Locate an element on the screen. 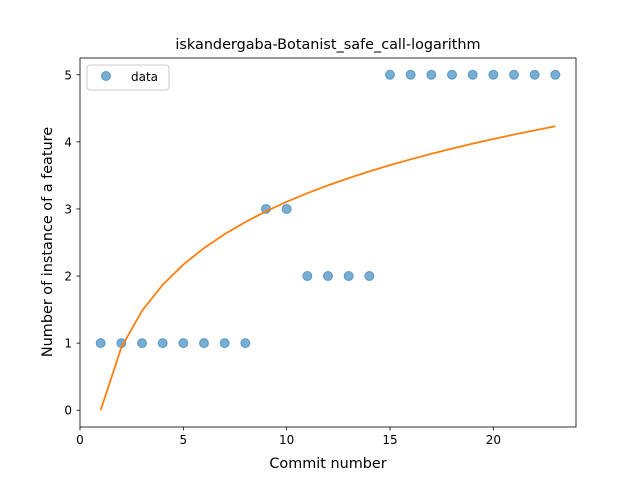  x-tick-label: 20 is located at coordinates (493, 440).